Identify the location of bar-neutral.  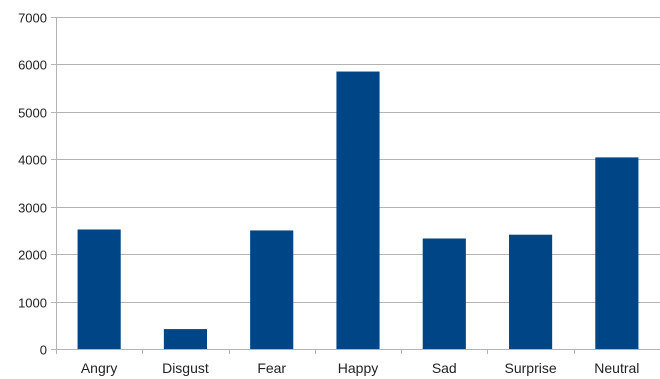
(616, 253).